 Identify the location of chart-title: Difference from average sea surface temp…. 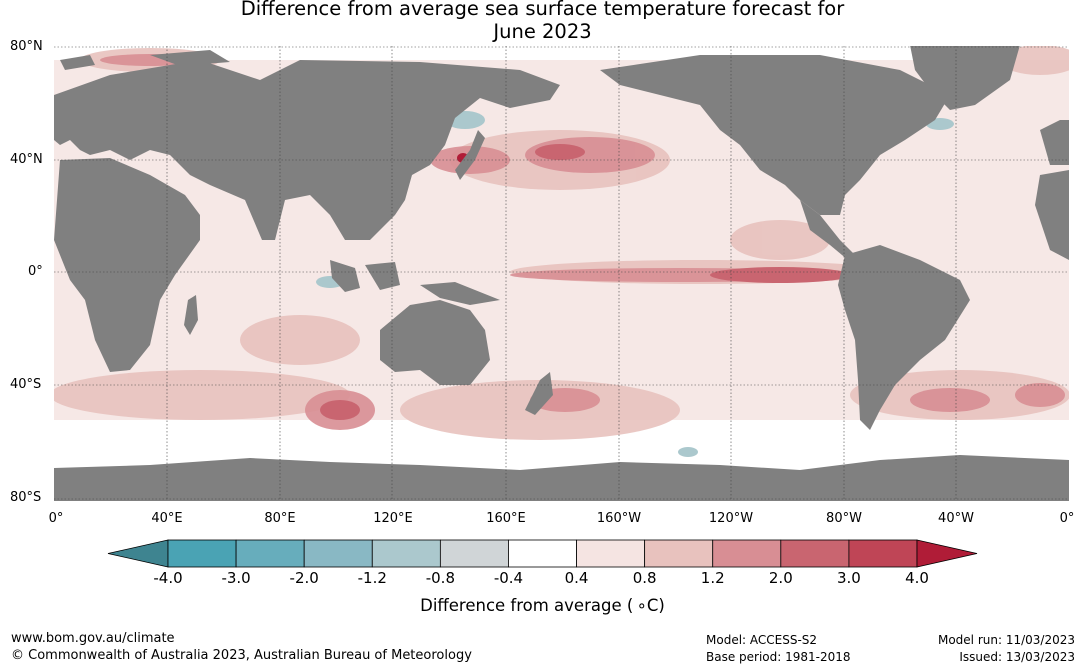
(542, 21).